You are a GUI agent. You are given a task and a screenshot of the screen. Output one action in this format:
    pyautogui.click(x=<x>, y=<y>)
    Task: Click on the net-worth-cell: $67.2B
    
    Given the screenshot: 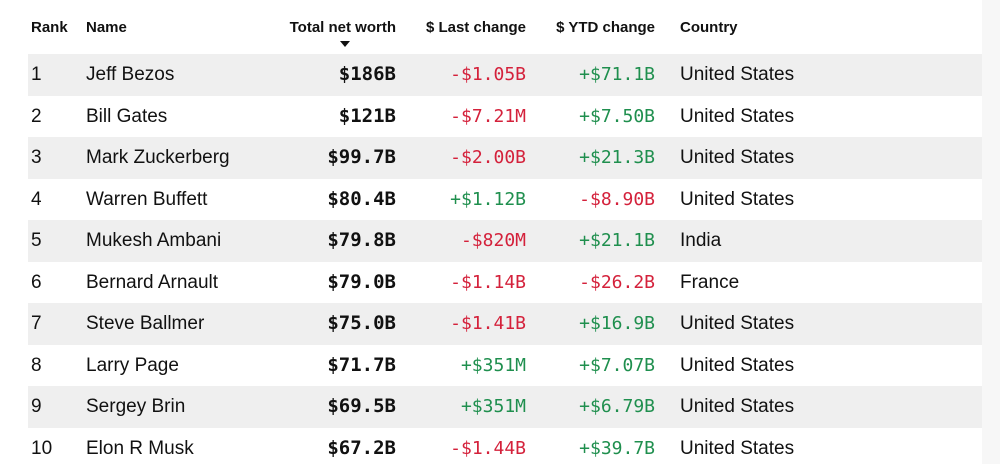 What is the action you would take?
    pyautogui.click(x=361, y=448)
    